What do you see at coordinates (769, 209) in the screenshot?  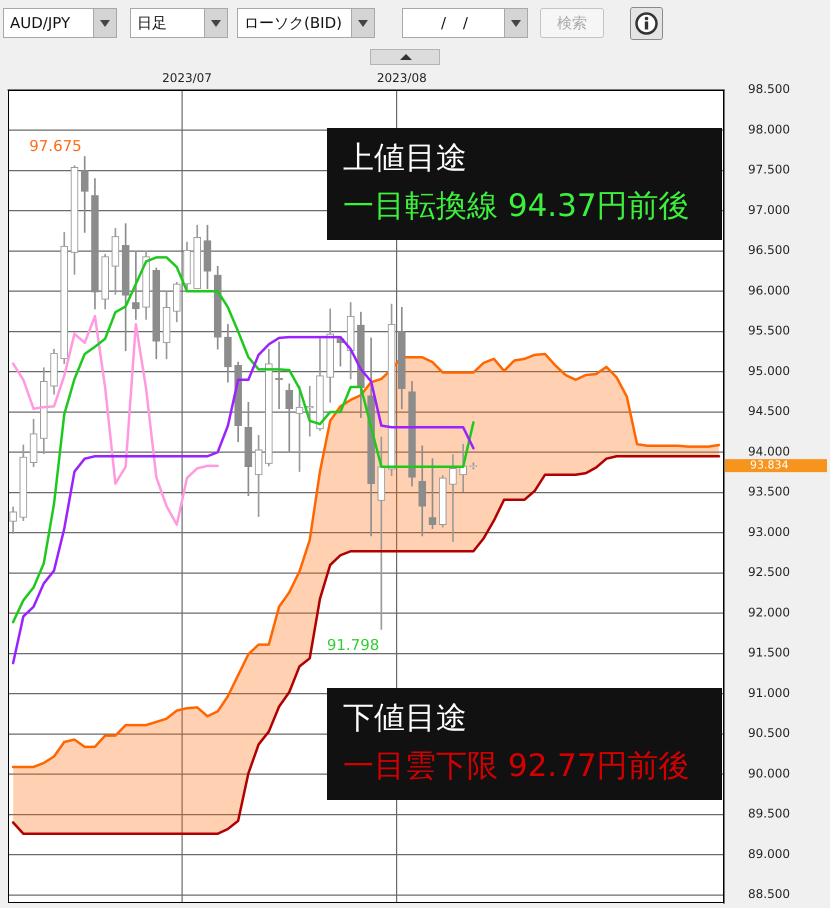 I see `y-tick-label: 97.000` at bounding box center [769, 209].